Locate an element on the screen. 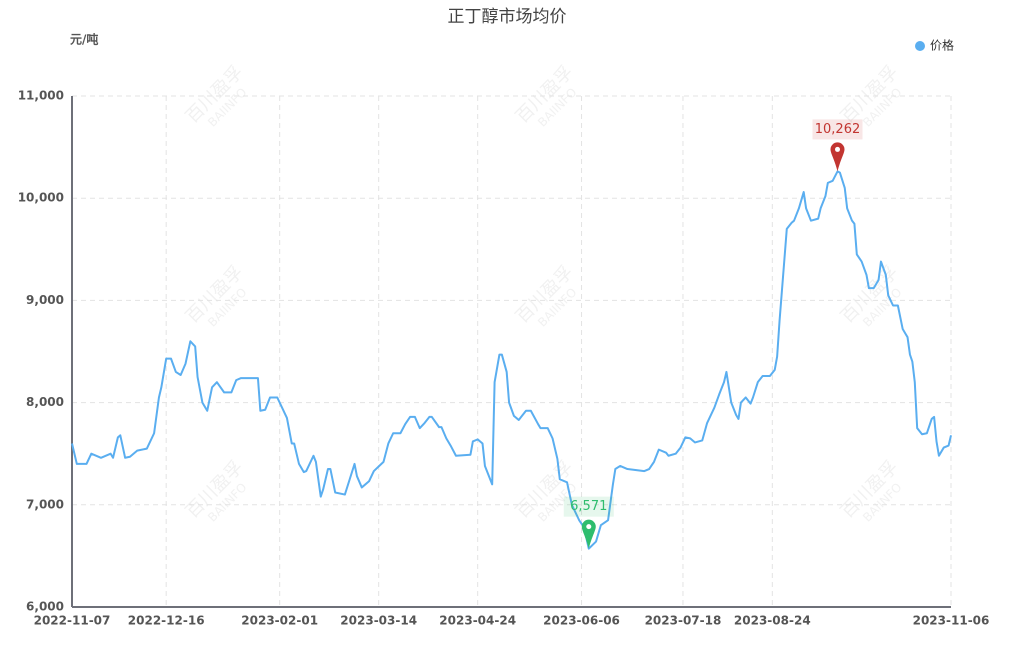 This screenshot has width=1014, height=651. annotation-label: 10,262 is located at coordinates (838, 129).